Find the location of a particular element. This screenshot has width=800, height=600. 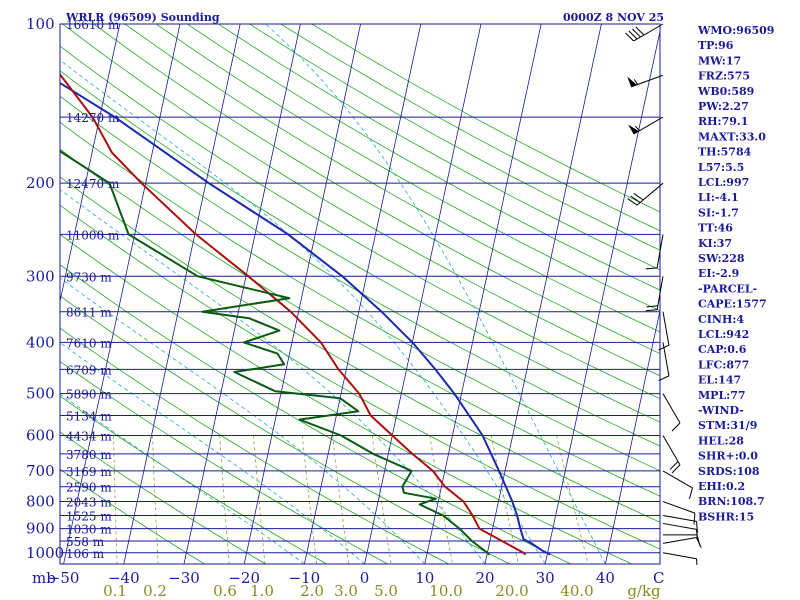

mixing-ratio-tick-label: 0.2 is located at coordinates (155, 591).